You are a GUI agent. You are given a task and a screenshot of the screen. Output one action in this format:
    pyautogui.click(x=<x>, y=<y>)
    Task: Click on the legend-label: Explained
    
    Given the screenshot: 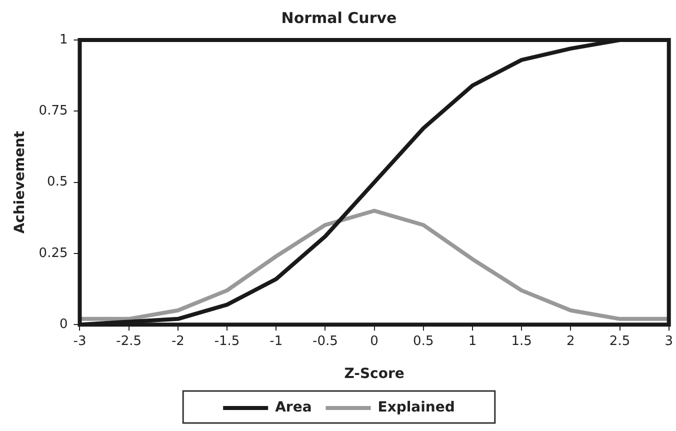 What is the action you would take?
    pyautogui.click(x=416, y=408)
    